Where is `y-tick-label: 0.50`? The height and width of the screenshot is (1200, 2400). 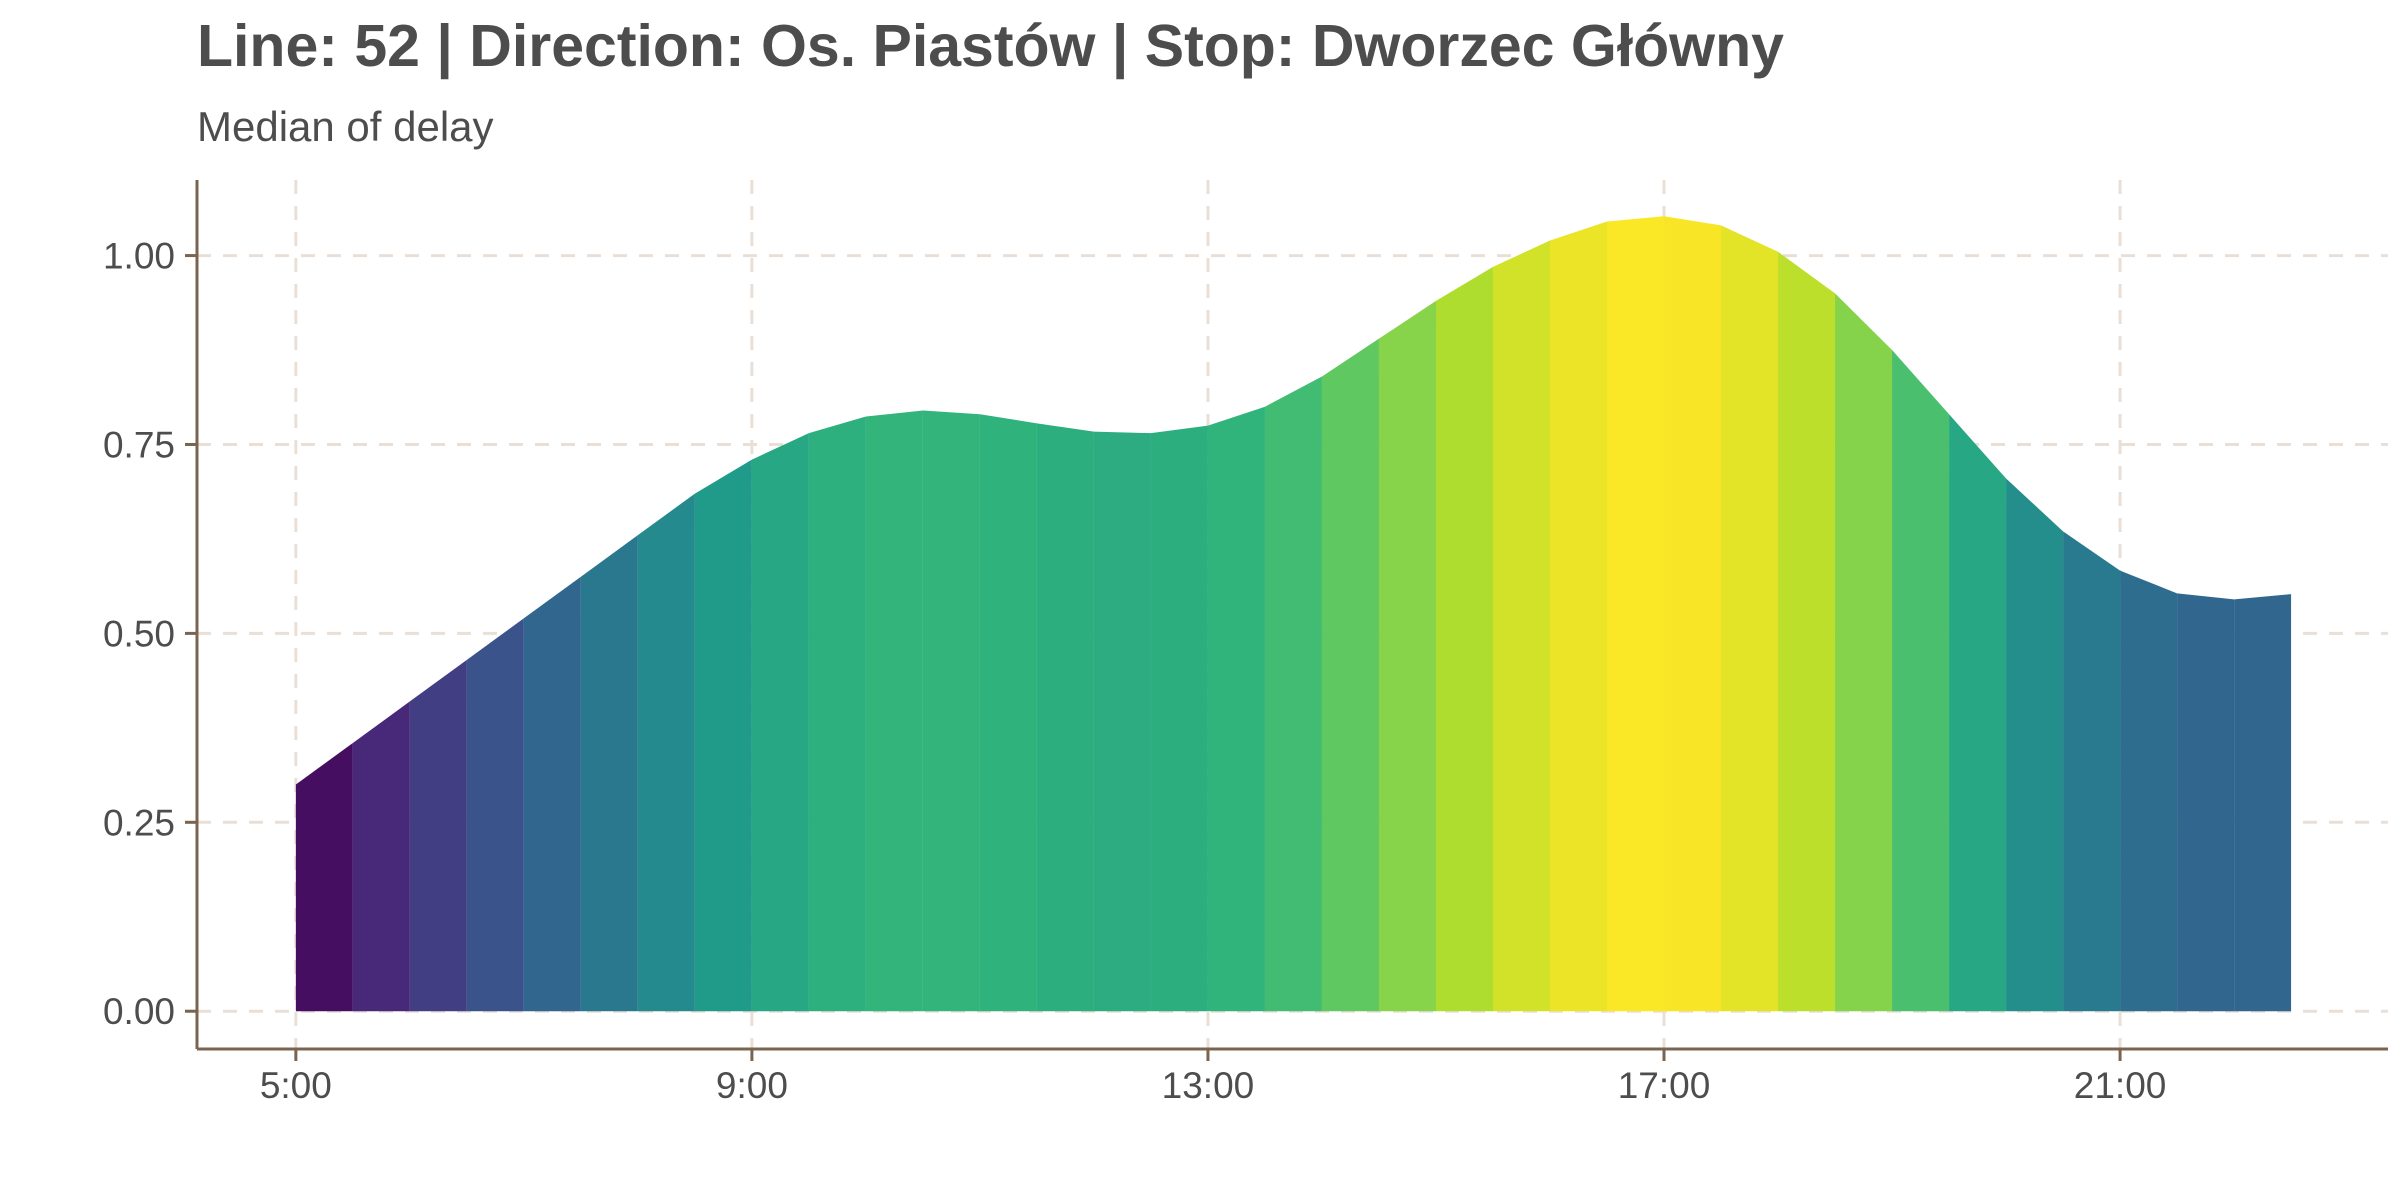 y-tick-label: 0.50 is located at coordinates (139, 633).